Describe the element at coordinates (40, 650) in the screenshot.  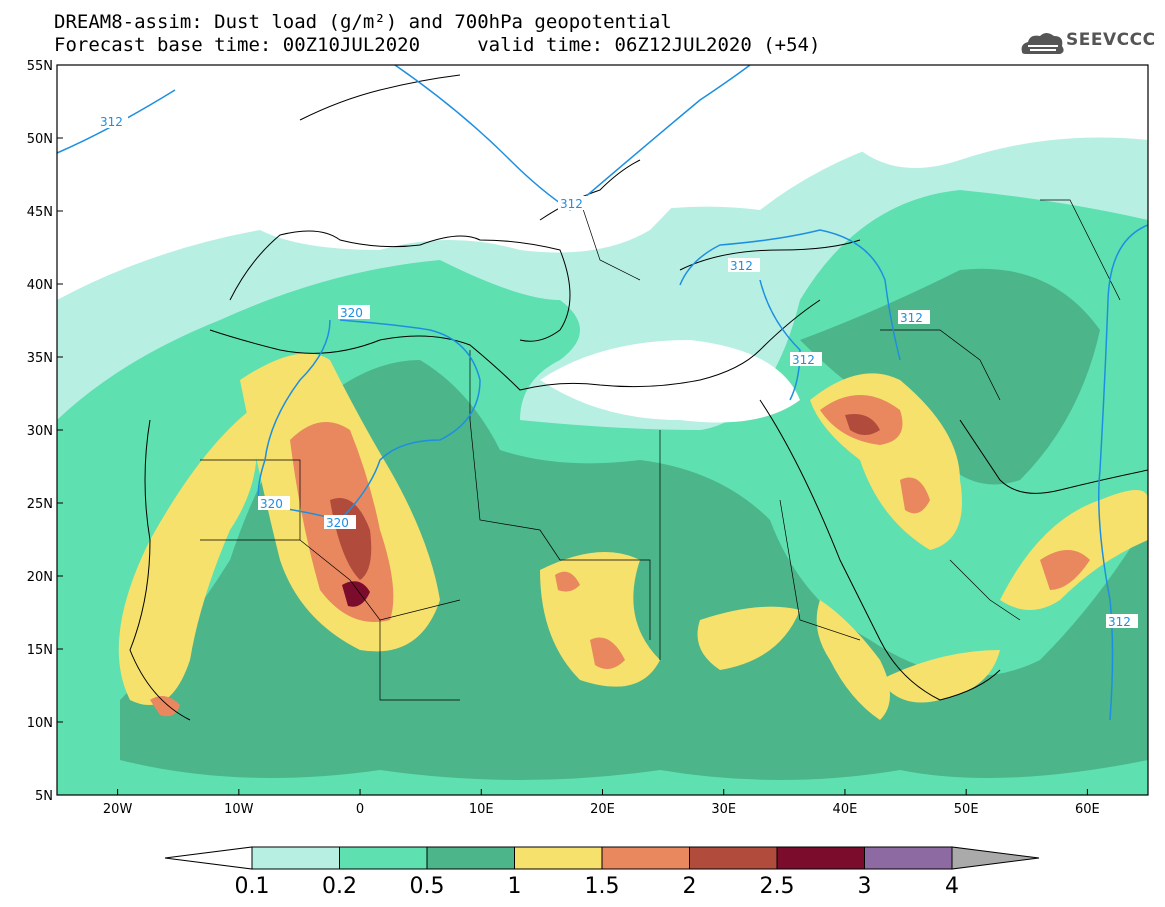
I see `lat-tick-label: 15N` at that location.